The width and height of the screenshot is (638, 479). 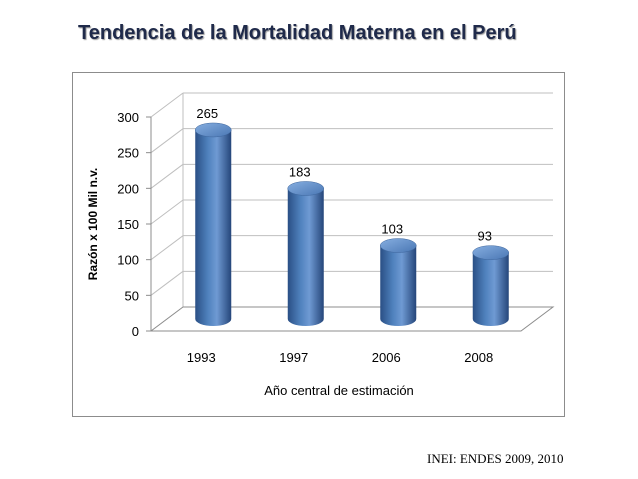 I want to click on data-label: 93, so click(x=485, y=236).